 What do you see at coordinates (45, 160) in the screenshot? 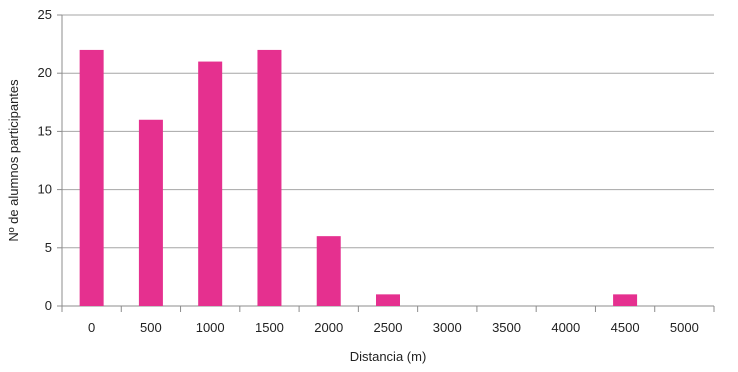
I see `y-tick-labels: 0 5 10 15 20 25` at bounding box center [45, 160].